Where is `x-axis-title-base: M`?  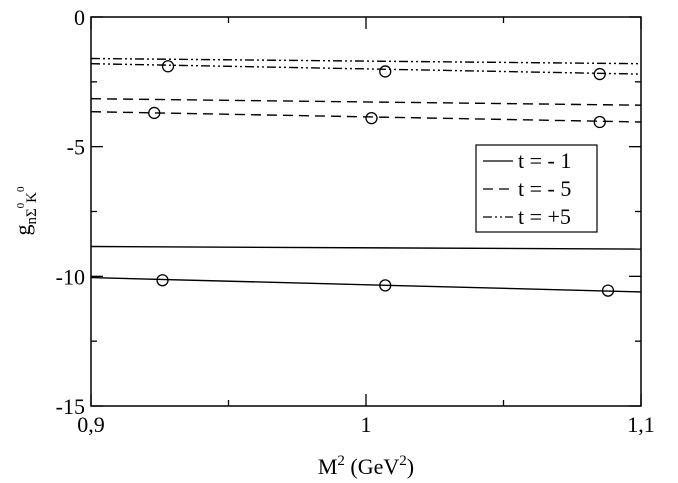 x-axis-title-base: M is located at coordinates (328, 466).